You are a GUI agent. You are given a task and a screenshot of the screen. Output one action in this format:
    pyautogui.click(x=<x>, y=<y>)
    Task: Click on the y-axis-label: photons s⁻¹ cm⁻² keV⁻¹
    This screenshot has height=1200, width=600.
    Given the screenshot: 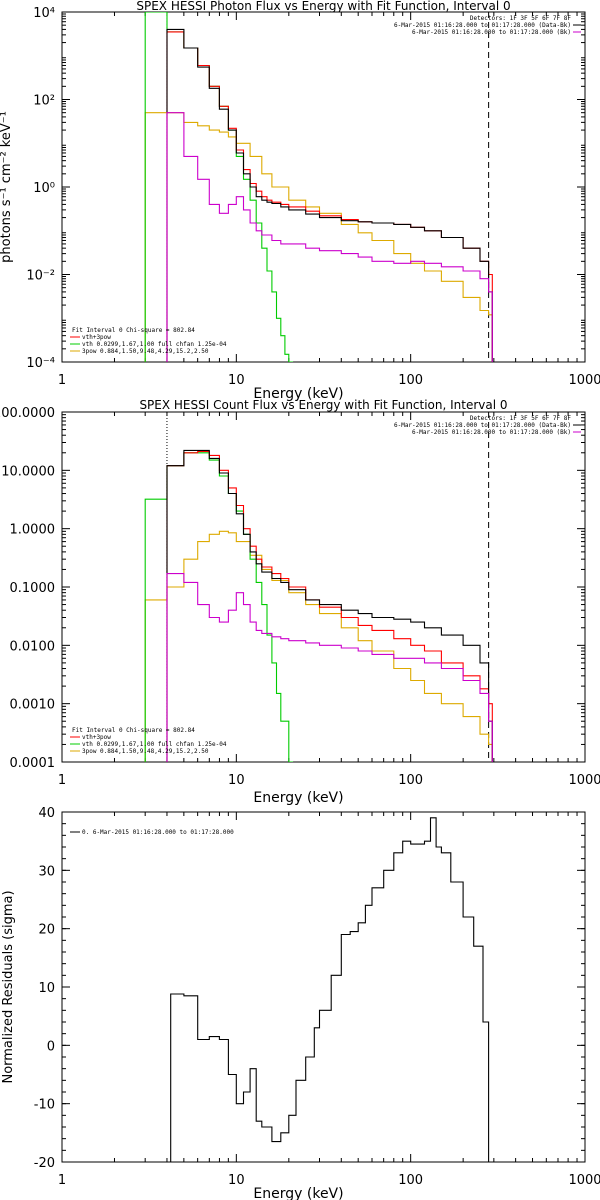 What is the action you would take?
    pyautogui.click(x=7, y=187)
    